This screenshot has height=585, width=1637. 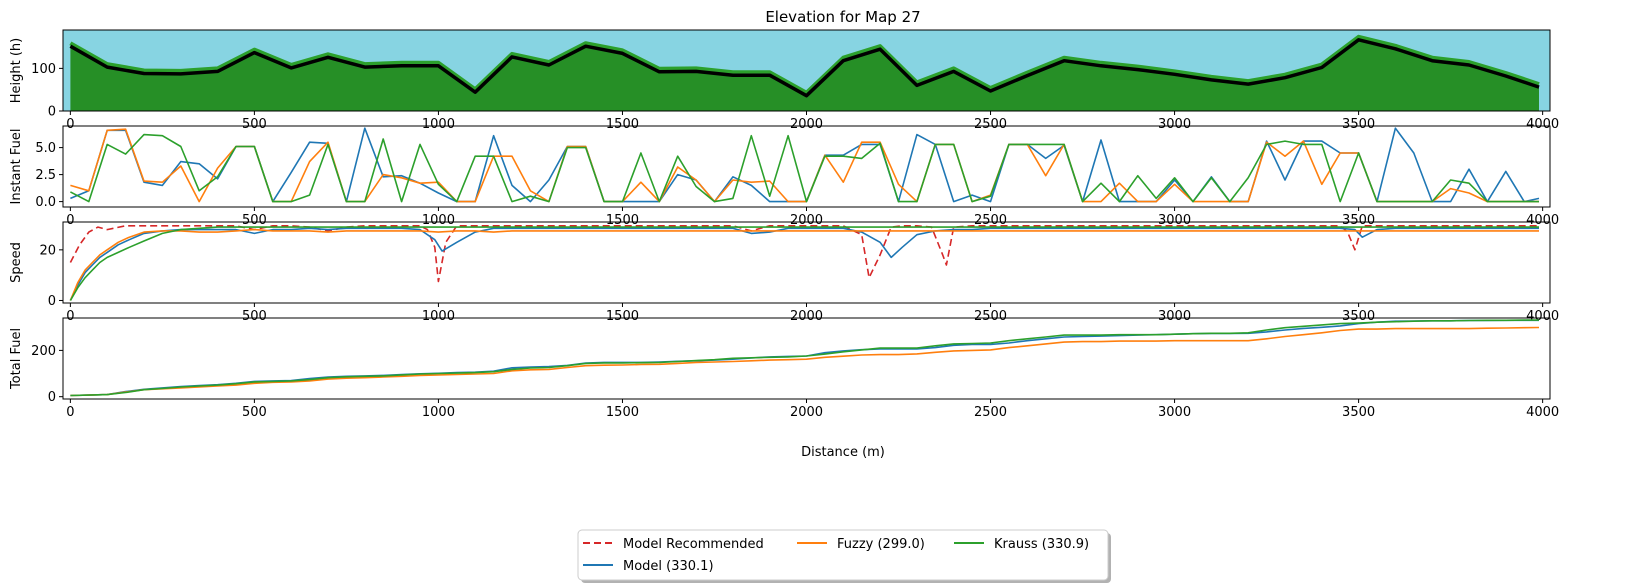 I want to click on elevation-terrain-outline, so click(x=804, y=64).